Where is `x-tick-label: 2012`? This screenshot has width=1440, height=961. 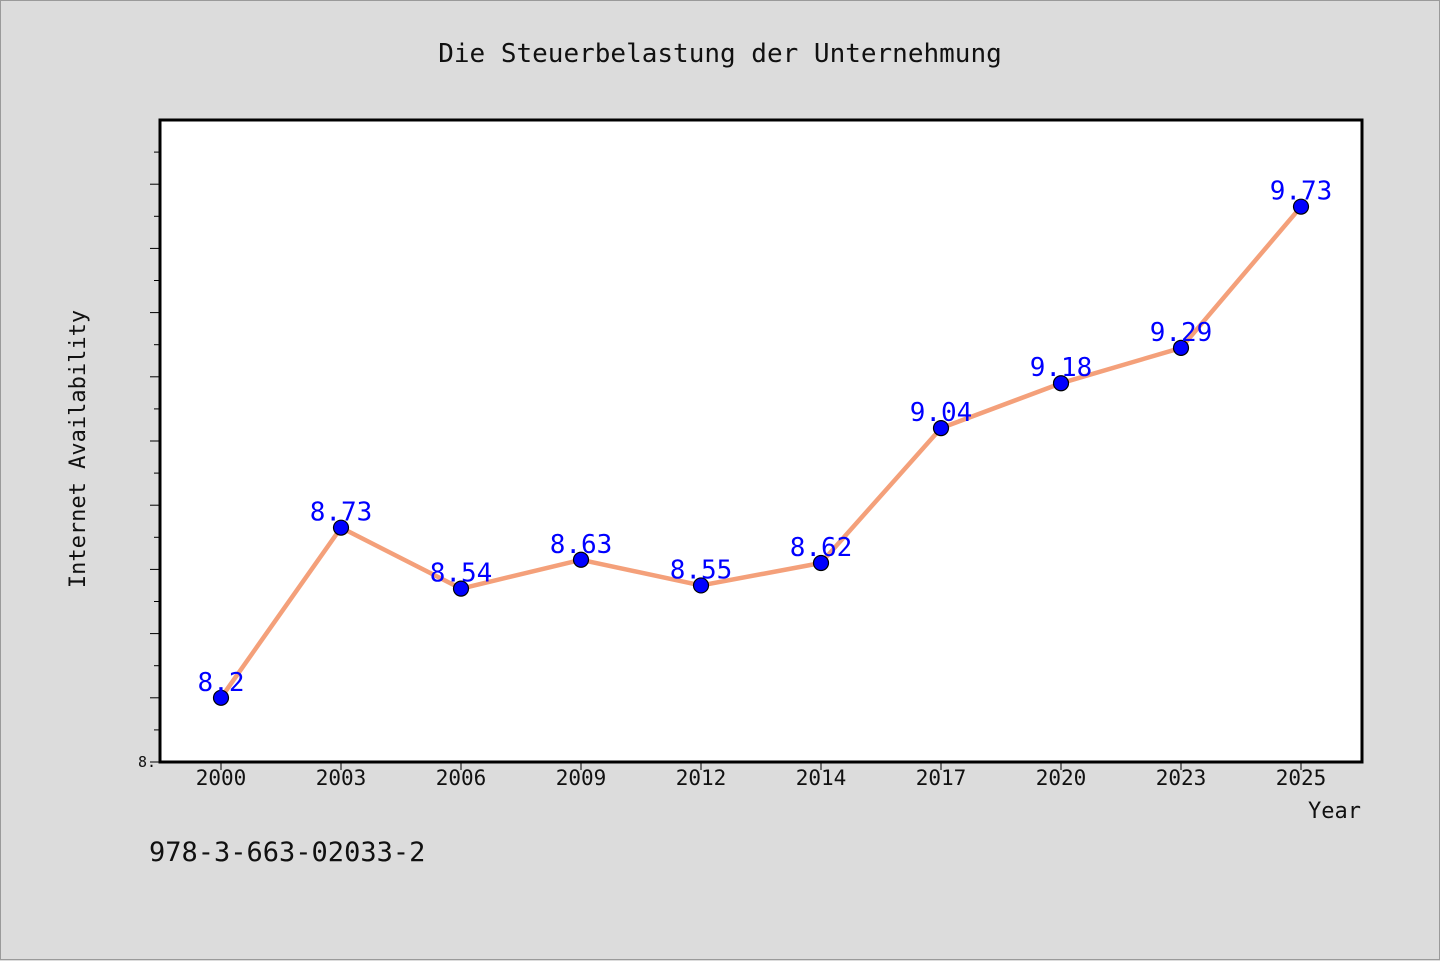
x-tick-label: 2012 is located at coordinates (701, 778).